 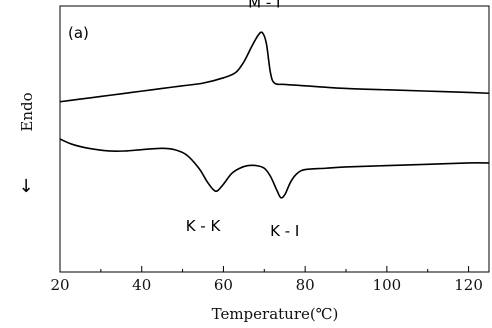 What do you see at coordinates (275, 314) in the screenshot?
I see `x-axis-label: Temperature(℃)` at bounding box center [275, 314].